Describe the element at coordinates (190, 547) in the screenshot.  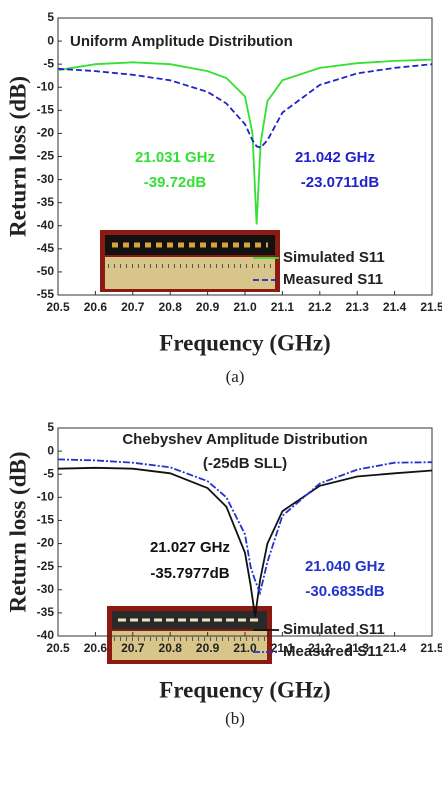
I see `annotation: 21.027 GHz` at that location.